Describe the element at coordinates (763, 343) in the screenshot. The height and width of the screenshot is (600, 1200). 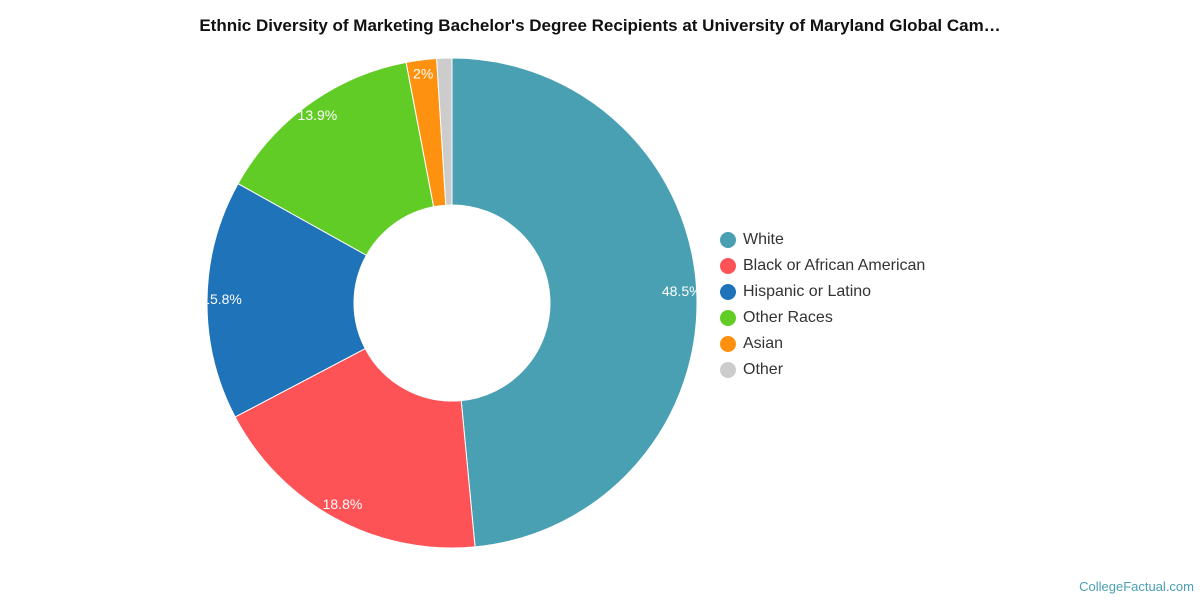
I see `legend-label: Asian` at that location.